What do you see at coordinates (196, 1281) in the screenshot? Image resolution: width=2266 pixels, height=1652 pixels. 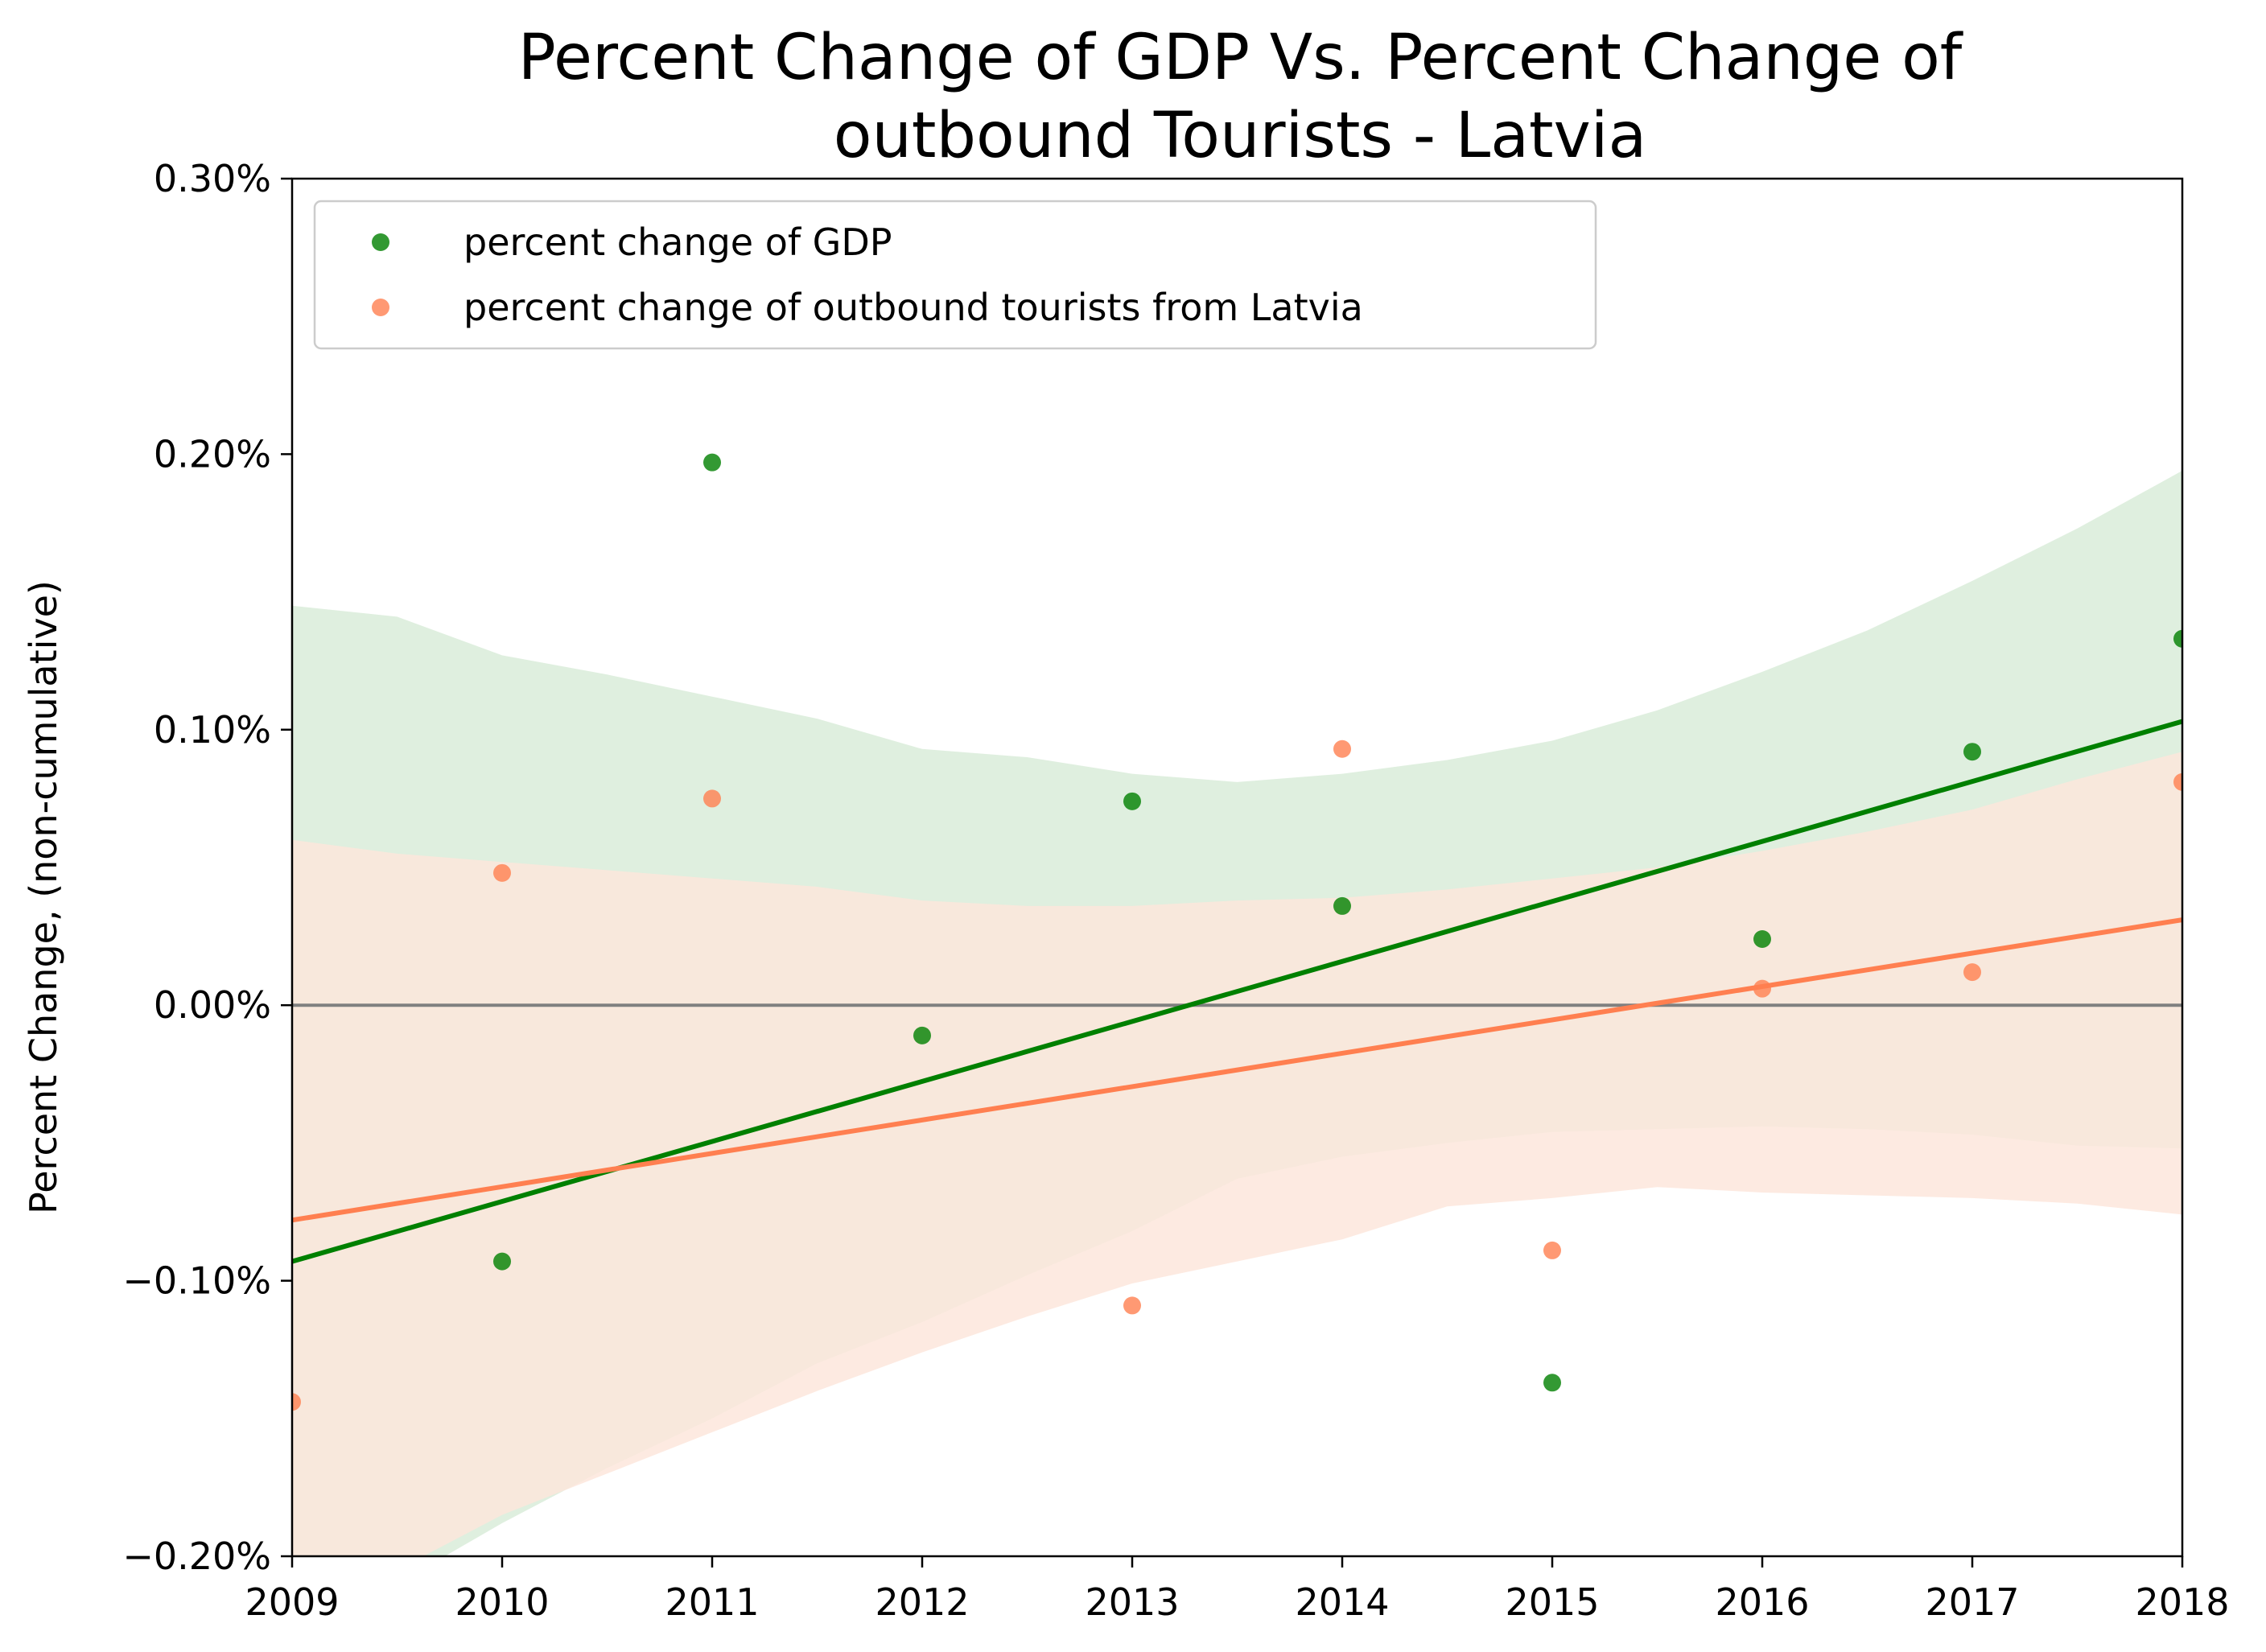 I see `y-tick-label: −0.10%` at bounding box center [196, 1281].